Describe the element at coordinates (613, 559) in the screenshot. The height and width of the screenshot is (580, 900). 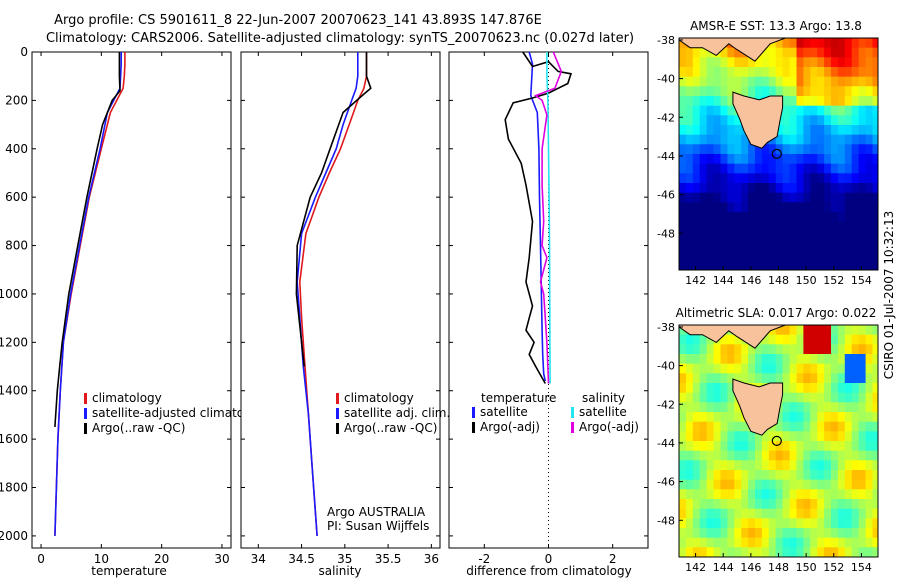
I see `difference-profile-xtick-label: 2` at that location.